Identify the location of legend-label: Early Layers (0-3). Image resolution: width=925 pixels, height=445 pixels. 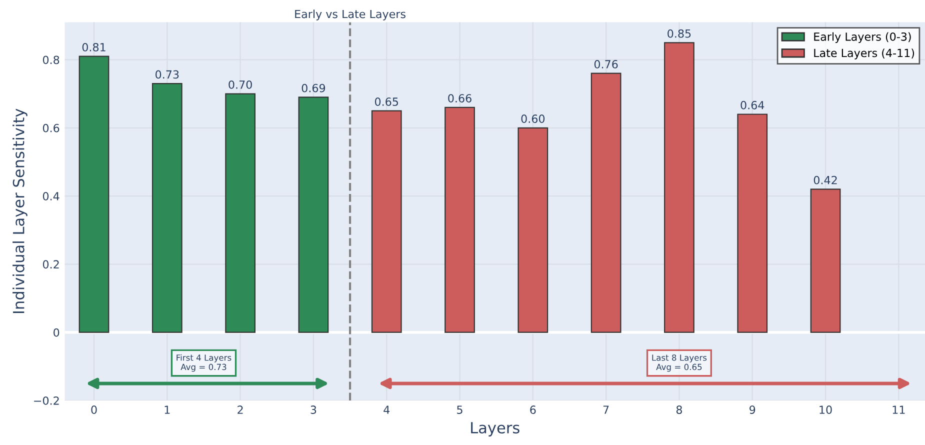
(862, 38).